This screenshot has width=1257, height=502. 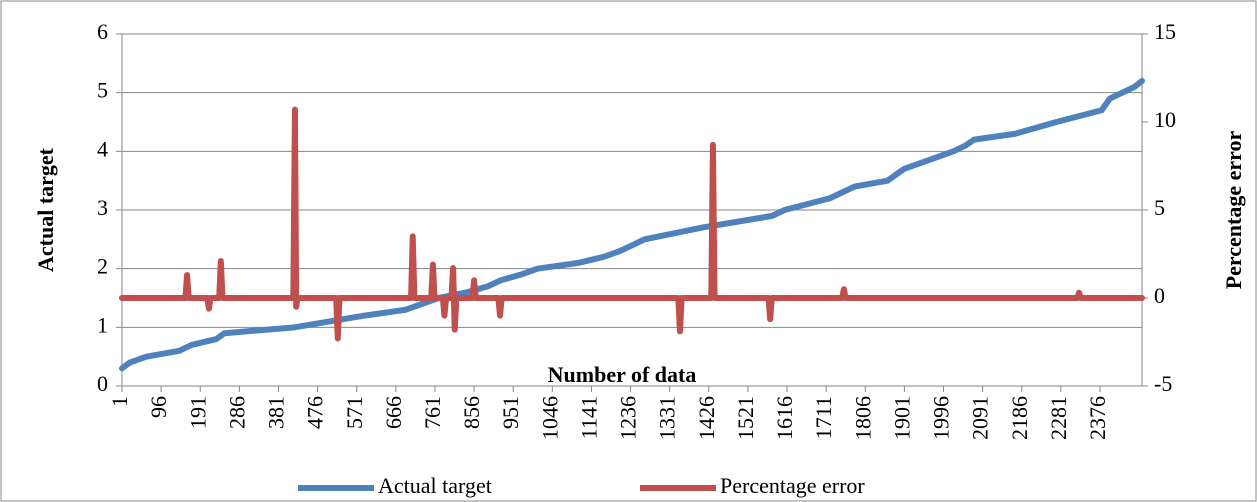 What do you see at coordinates (471, 412) in the screenshot?
I see `x-tick-label: 856` at bounding box center [471, 412].